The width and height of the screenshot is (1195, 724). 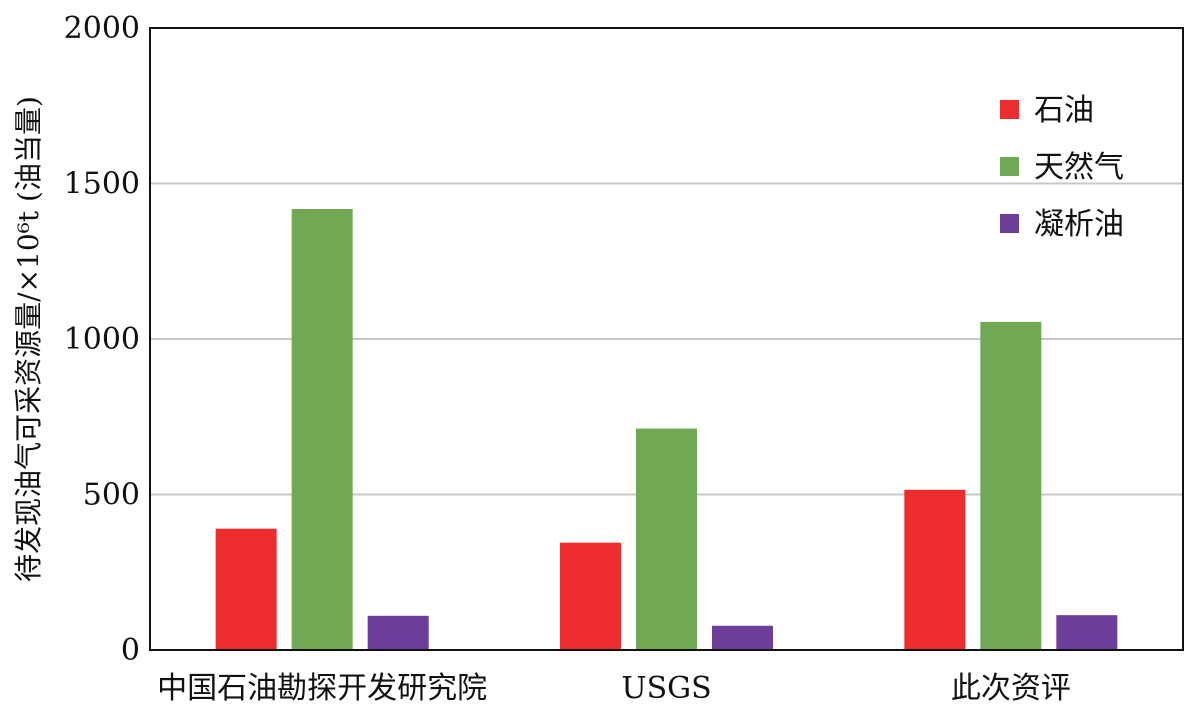 I want to click on y-tick-label: 1000, so click(x=102, y=339).